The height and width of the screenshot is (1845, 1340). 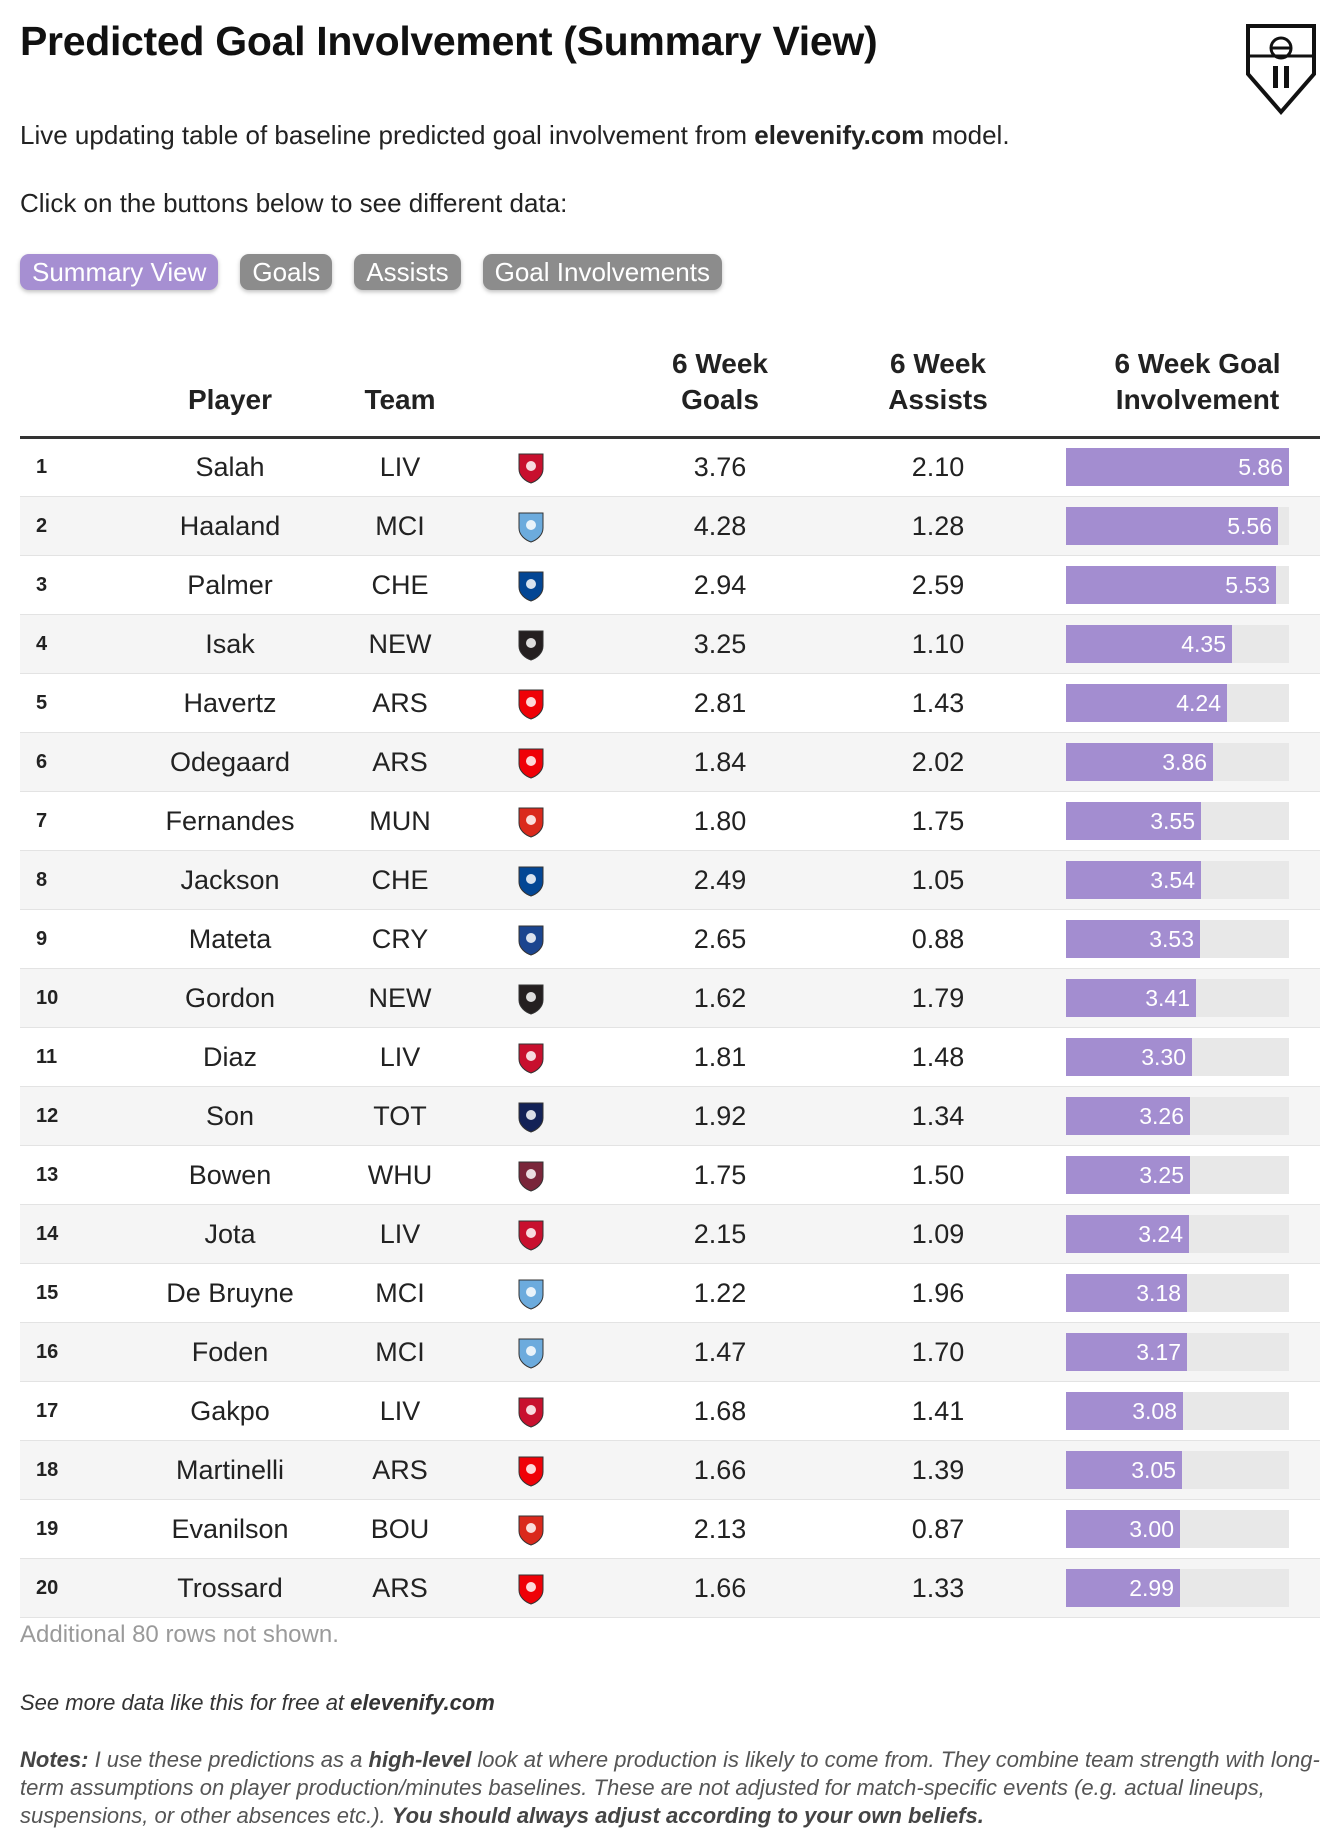 I want to click on gi-bar-track: 3.25, so click(x=1177, y=1175).